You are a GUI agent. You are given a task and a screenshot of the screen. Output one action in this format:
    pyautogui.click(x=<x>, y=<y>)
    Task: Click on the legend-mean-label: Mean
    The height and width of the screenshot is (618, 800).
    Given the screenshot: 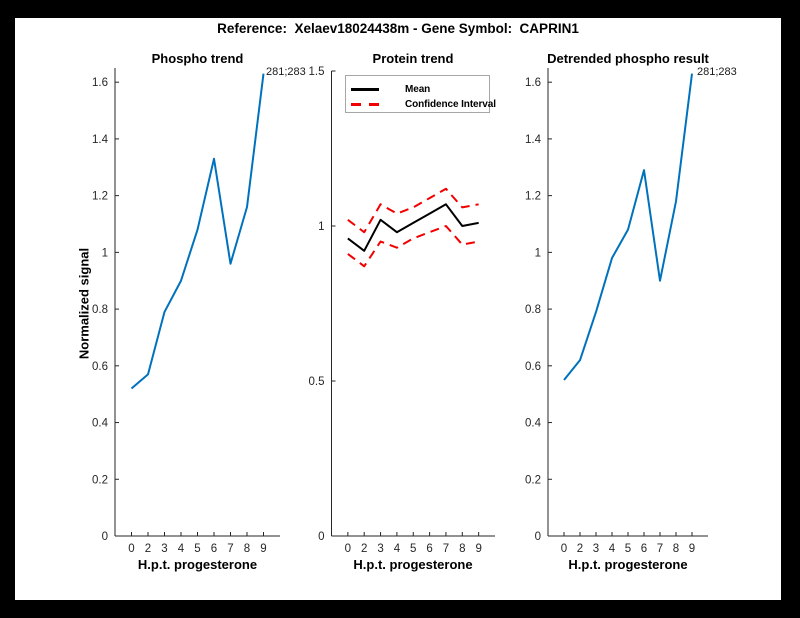 What is the action you would take?
    pyautogui.click(x=418, y=89)
    